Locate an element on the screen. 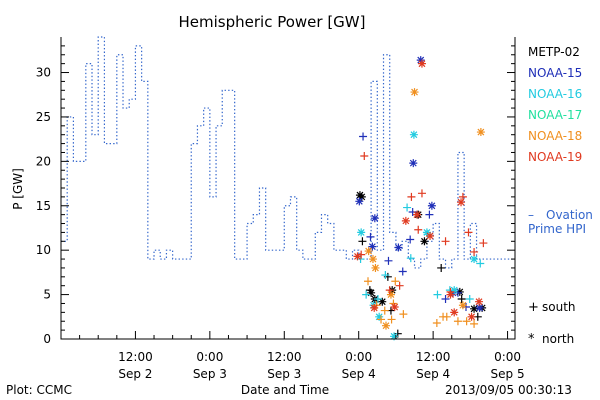 This screenshot has width=600, height=400. legend-entry-noaa-16: NOAA-16 is located at coordinates (555, 94).